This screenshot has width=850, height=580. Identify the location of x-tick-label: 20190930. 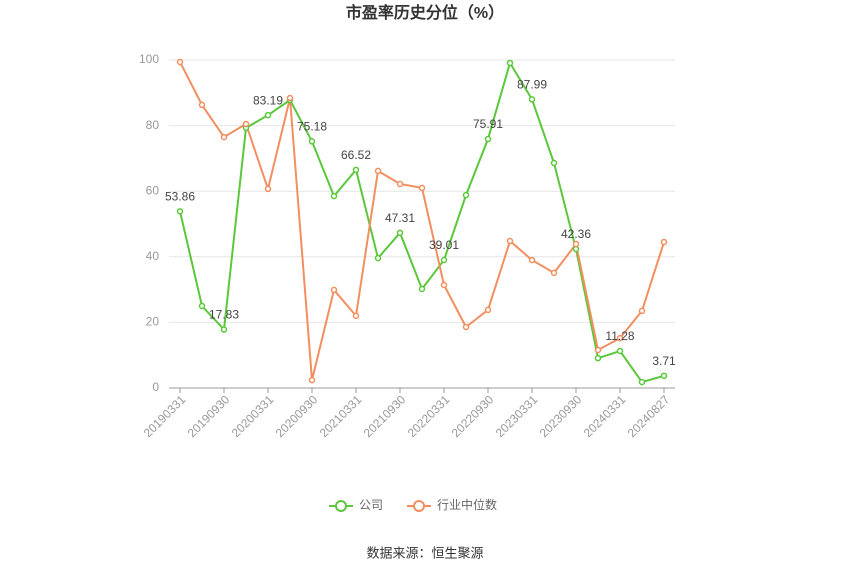
(209, 416).